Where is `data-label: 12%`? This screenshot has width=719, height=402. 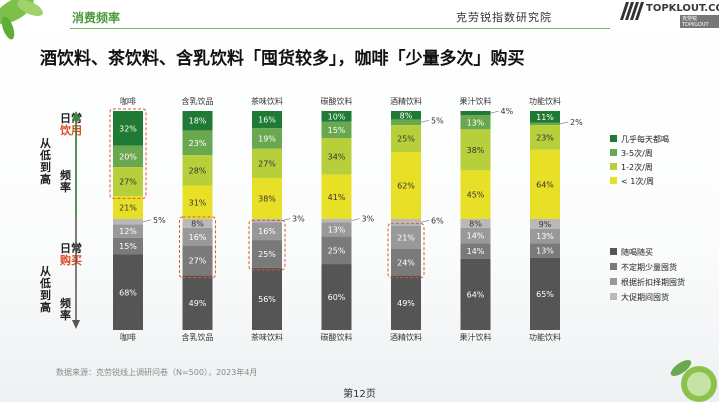 data-label: 12% is located at coordinates (128, 231).